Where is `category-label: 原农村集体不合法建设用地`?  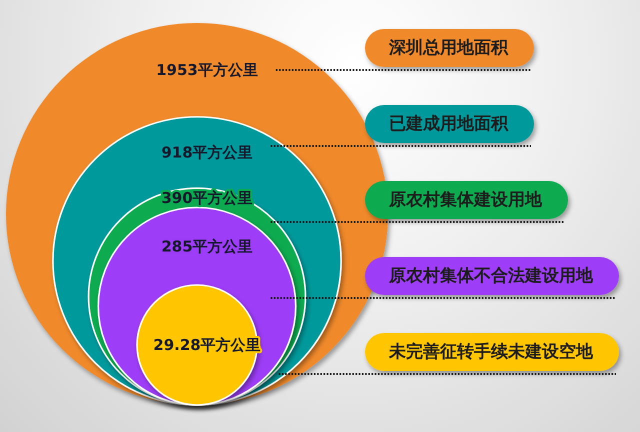 category-label: 原农村集体不合法建设用地 is located at coordinates (491, 276).